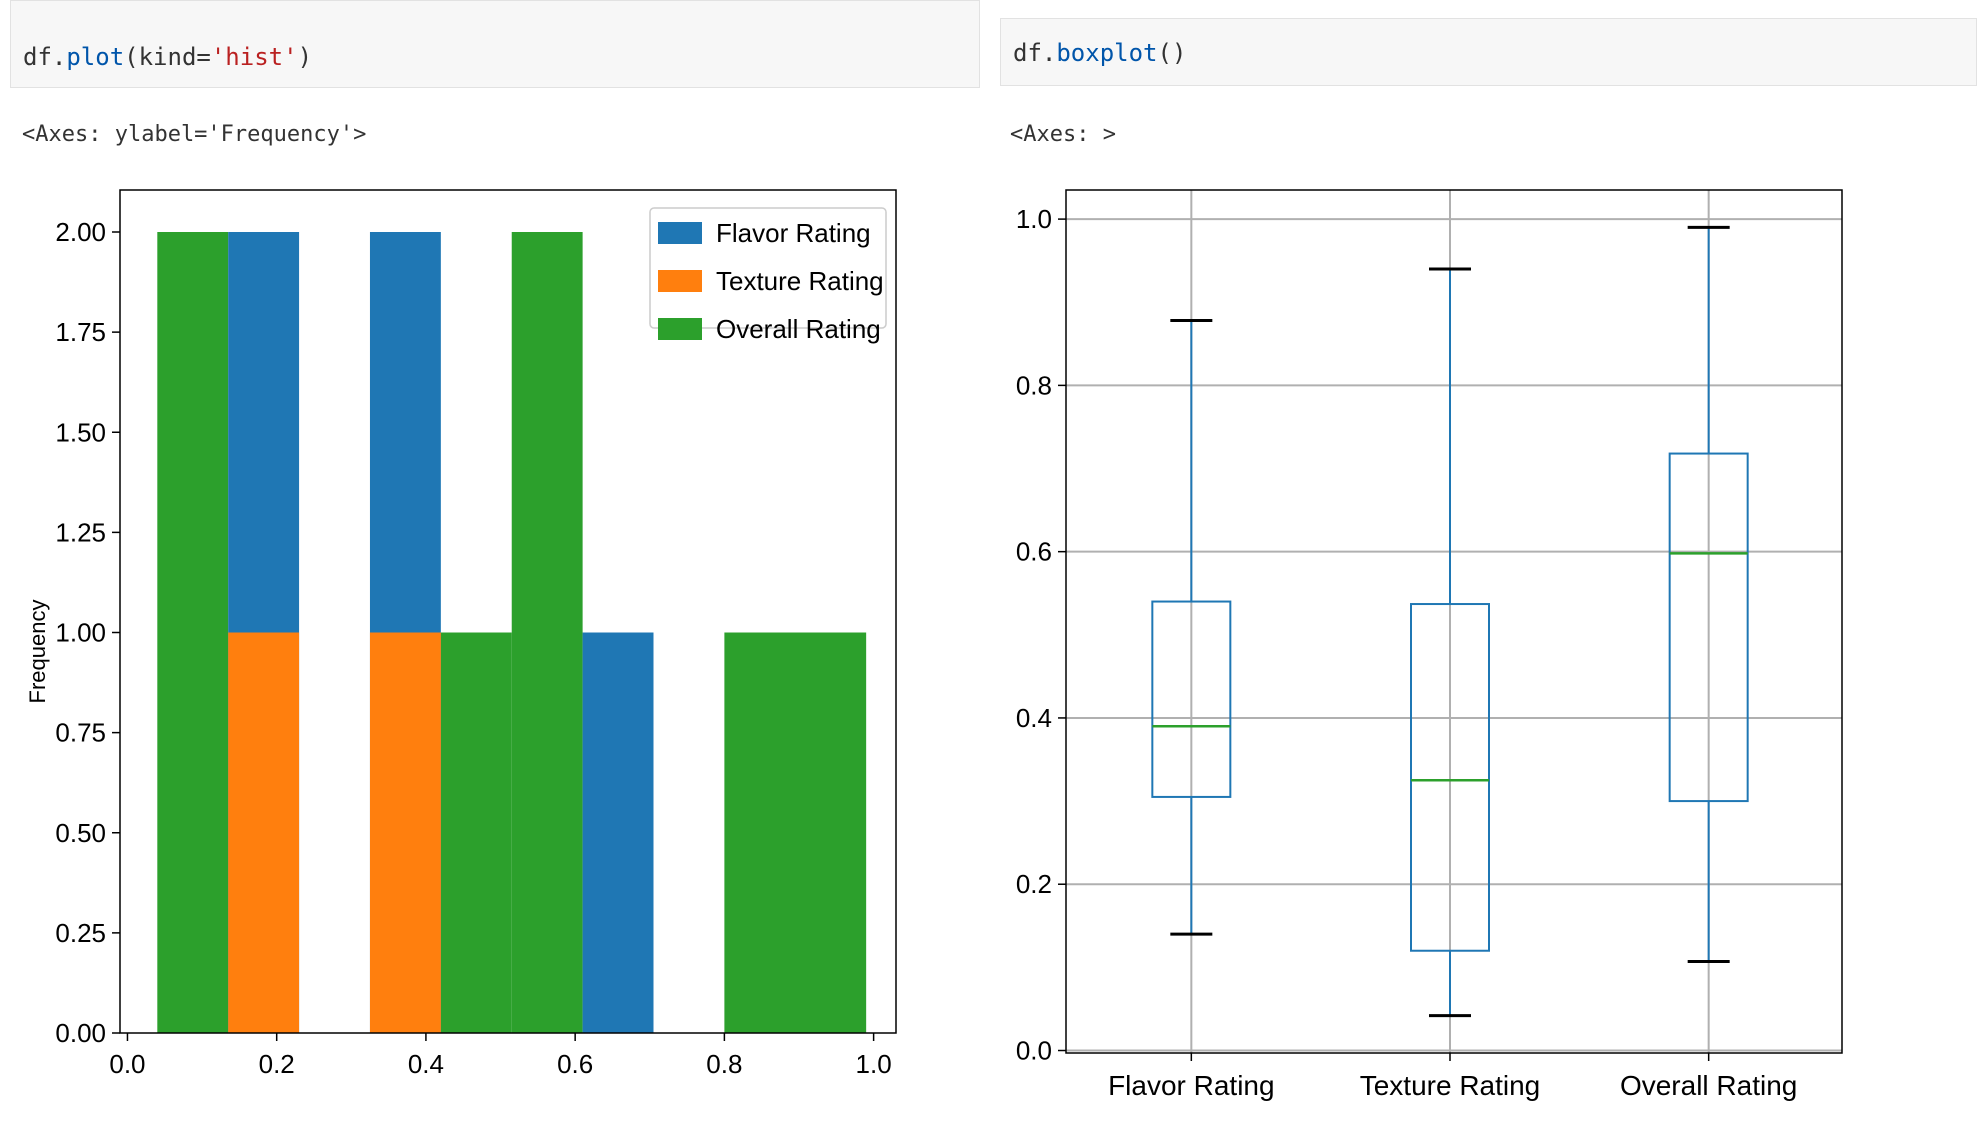 The width and height of the screenshot is (1977, 1125). What do you see at coordinates (1191, 1085) in the screenshot?
I see `box-x-tick-label: Flavor Rating` at bounding box center [1191, 1085].